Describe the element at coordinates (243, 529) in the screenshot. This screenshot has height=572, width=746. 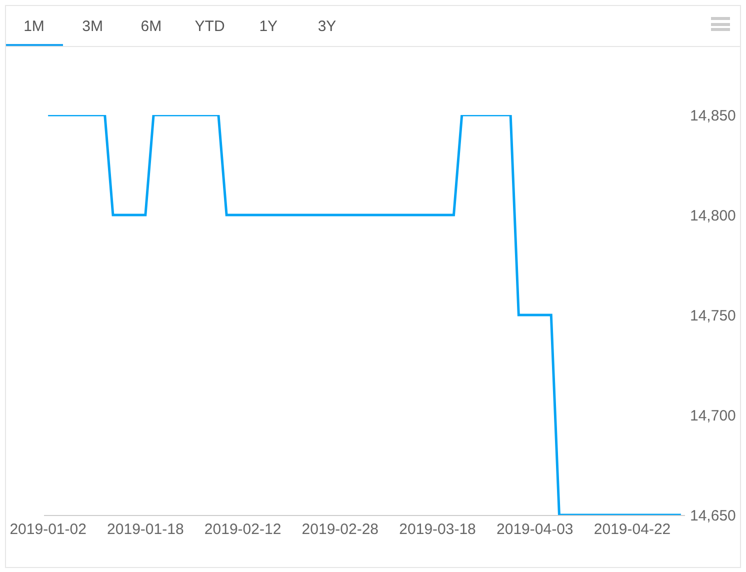
I see `x-tick-label: 2019-02-12` at that location.